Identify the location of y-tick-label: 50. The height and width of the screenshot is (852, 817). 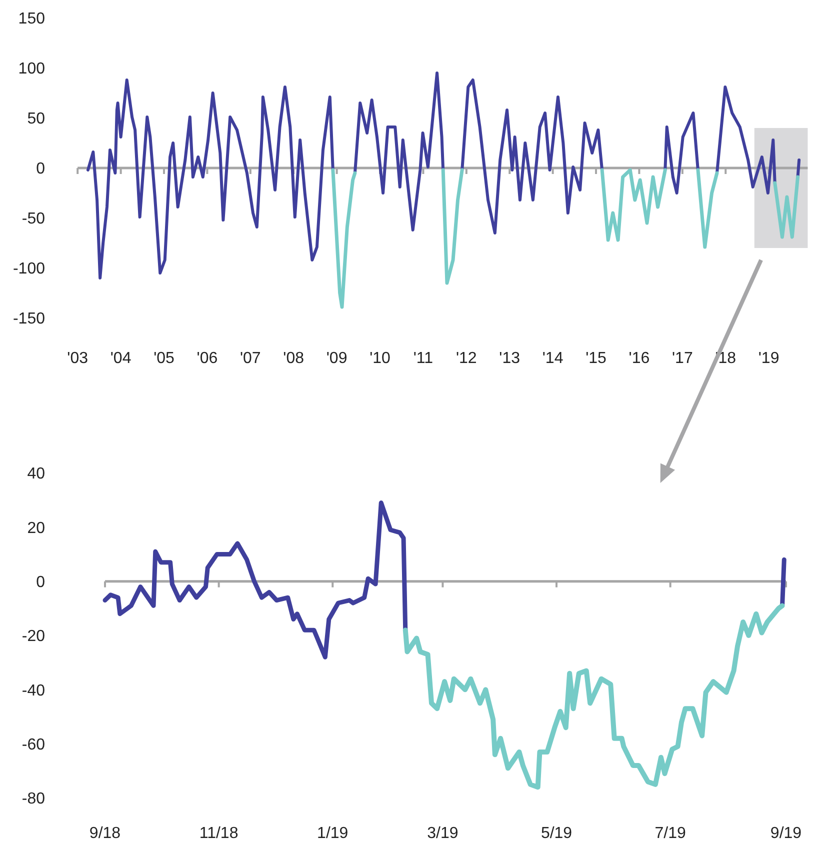
(36, 119).